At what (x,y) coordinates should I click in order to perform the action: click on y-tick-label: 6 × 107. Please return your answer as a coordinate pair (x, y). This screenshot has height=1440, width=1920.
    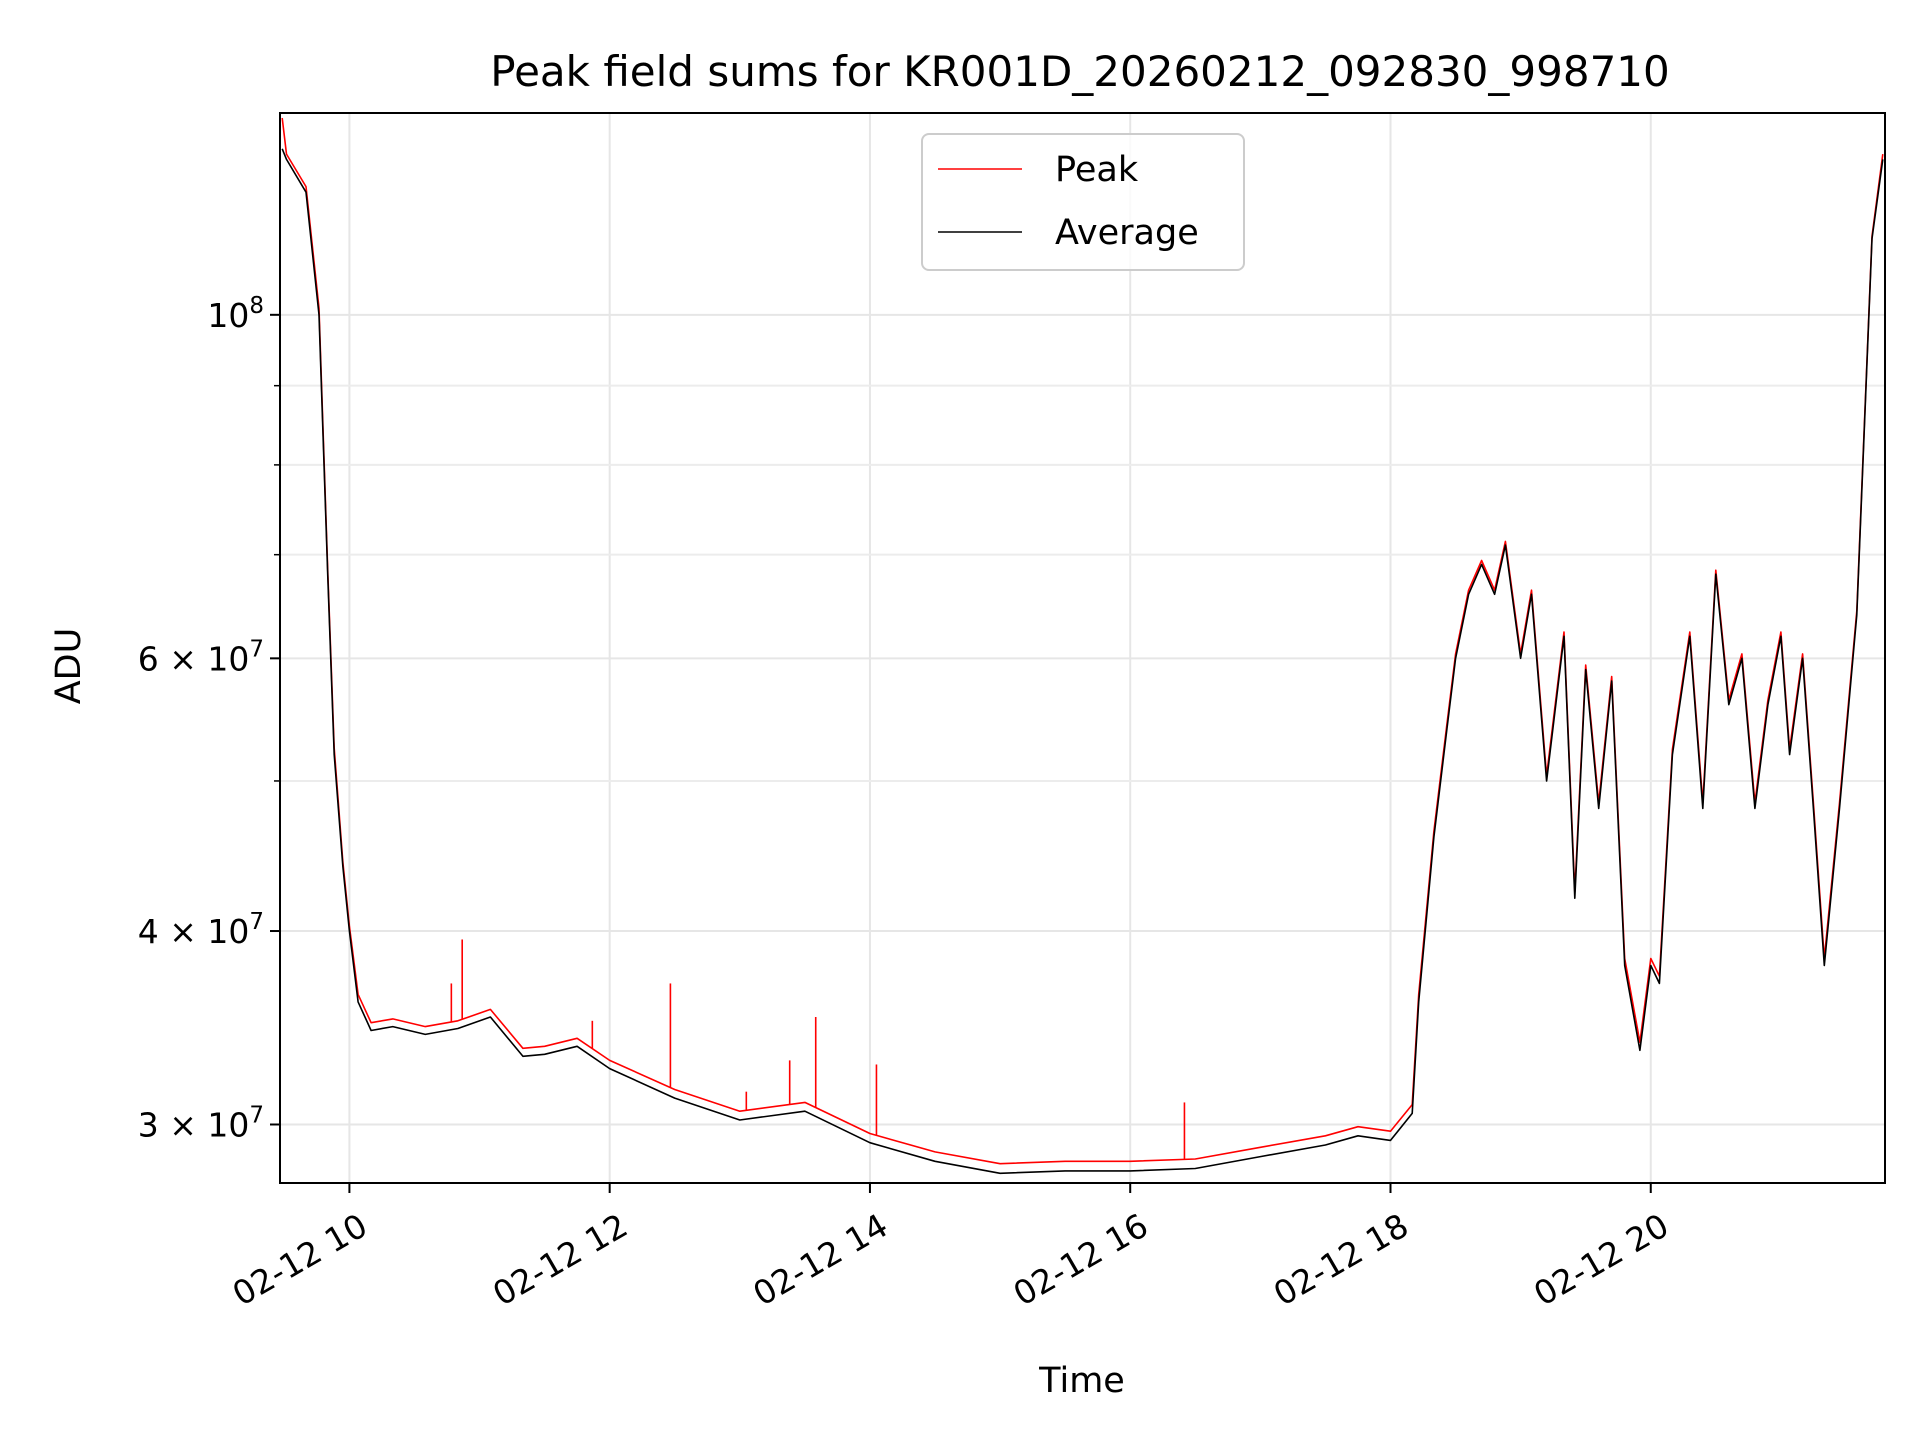
    Looking at the image, I should click on (201, 657).